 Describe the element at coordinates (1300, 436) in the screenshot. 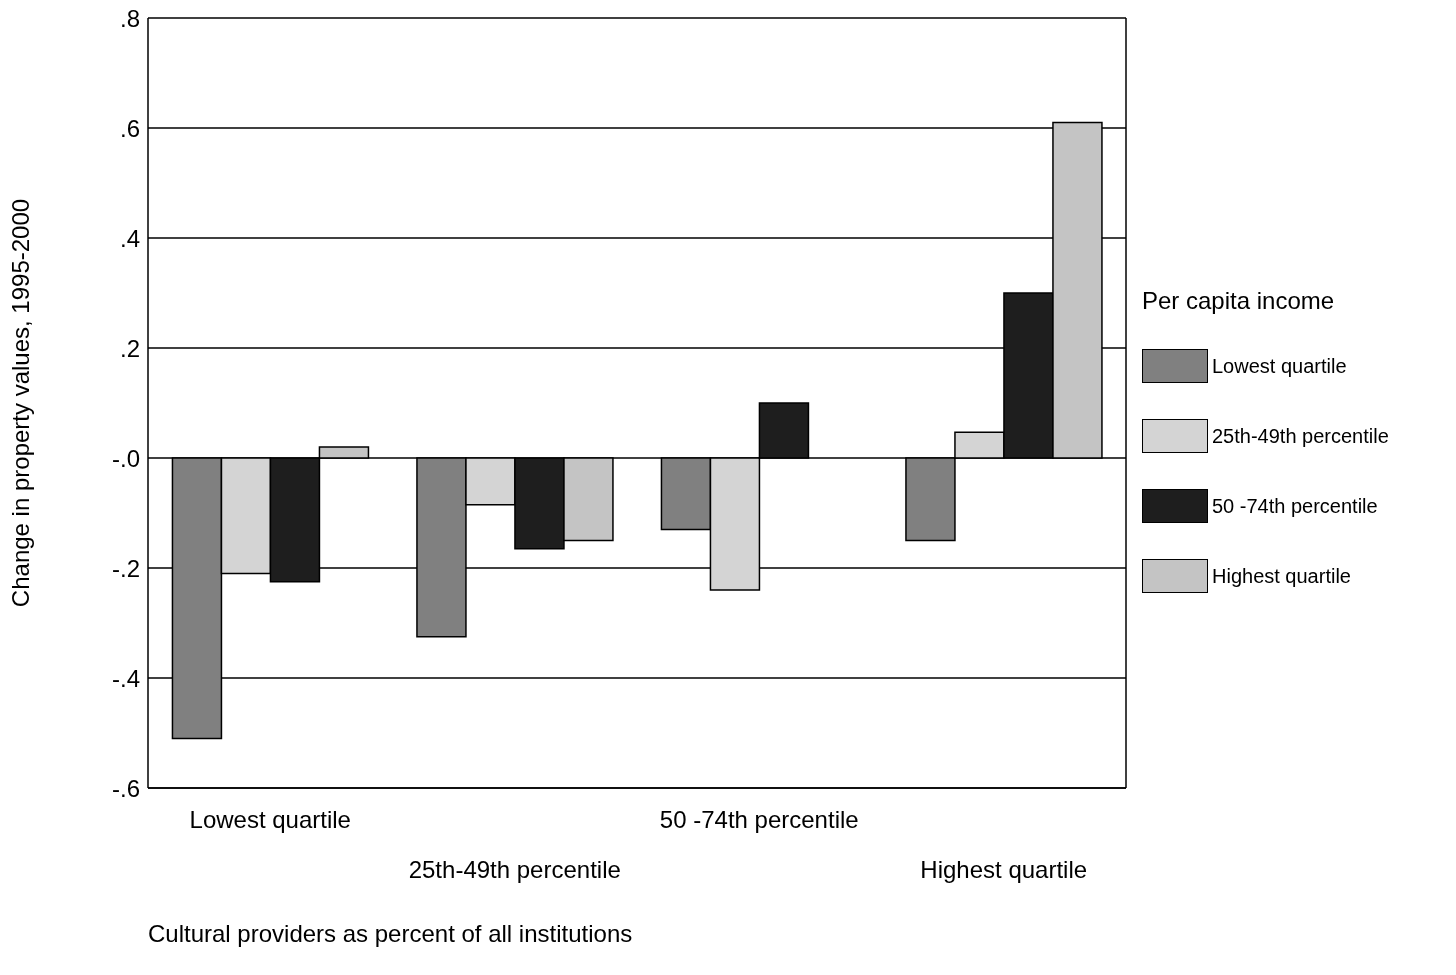

I see `legend-label: 25th-49th percentile` at that location.